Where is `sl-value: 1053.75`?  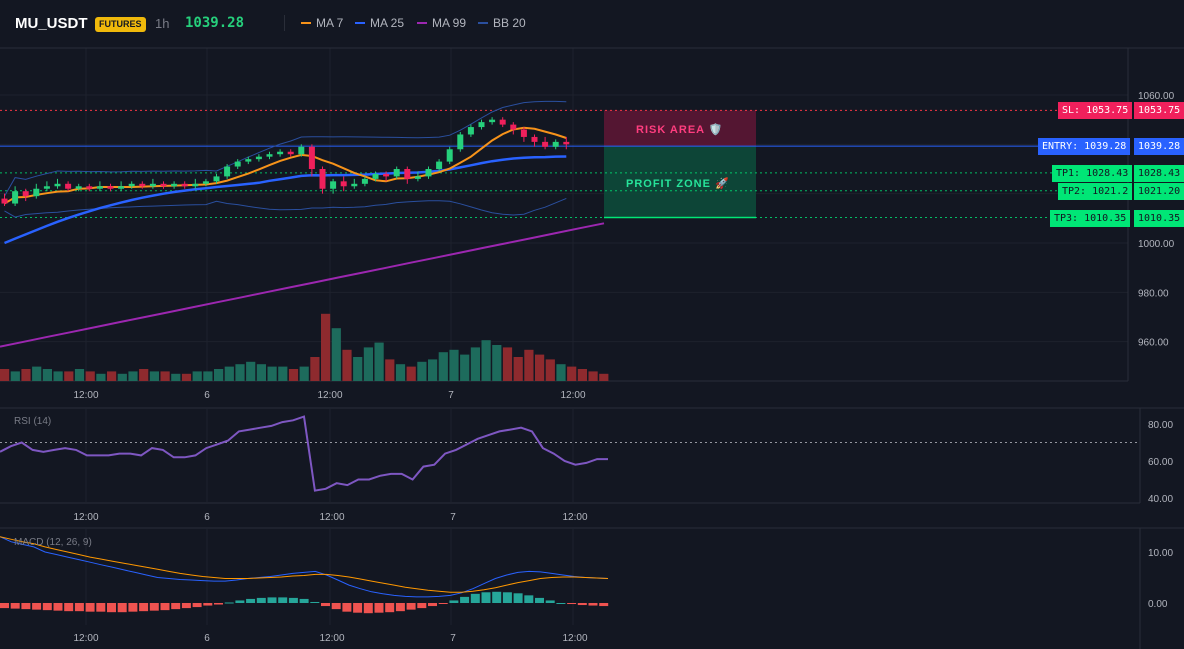
sl-value: 1053.75 is located at coordinates (1159, 110).